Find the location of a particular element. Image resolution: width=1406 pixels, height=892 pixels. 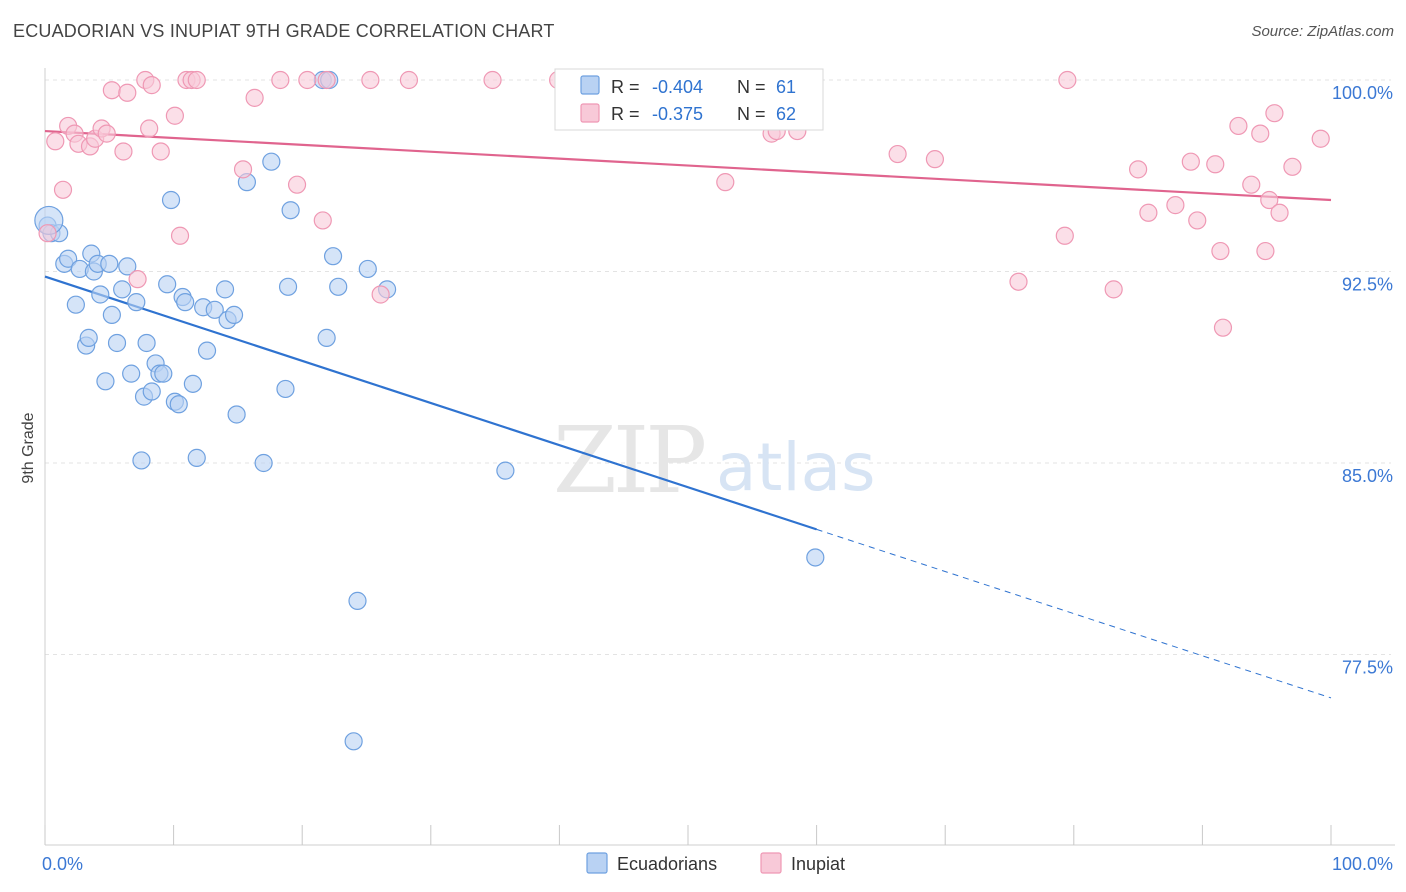

legend-n-label-1: N = is located at coordinates (751, 87).